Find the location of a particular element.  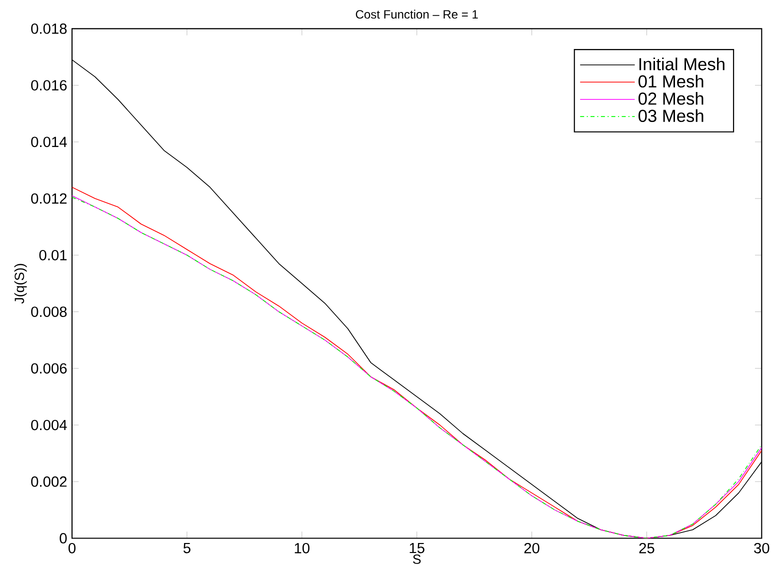

legend-label: 02 Mesh is located at coordinates (671, 98).